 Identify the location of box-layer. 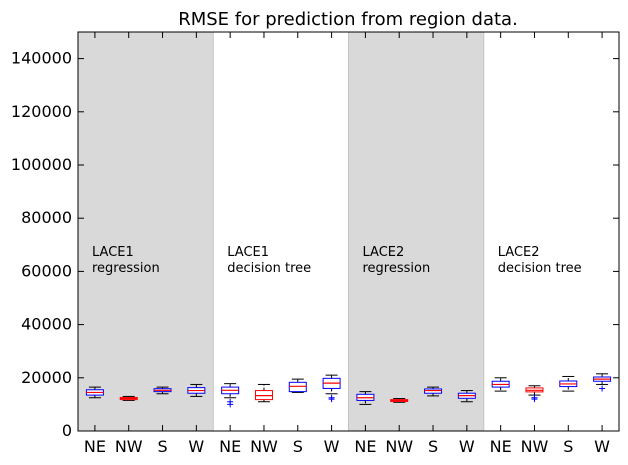
(348, 390).